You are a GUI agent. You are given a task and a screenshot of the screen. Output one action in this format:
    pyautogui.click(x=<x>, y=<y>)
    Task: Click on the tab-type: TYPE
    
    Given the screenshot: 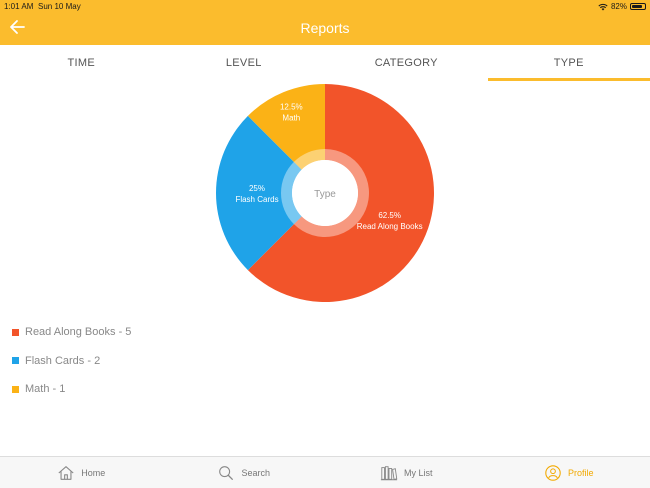 What is the action you would take?
    pyautogui.click(x=568, y=63)
    